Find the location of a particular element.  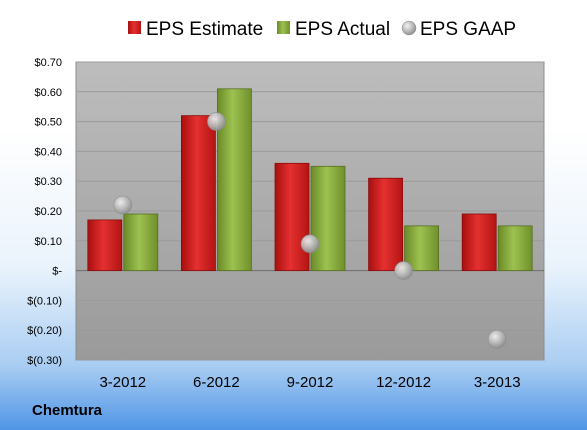

bar-eps-estimate-12-2012 is located at coordinates (386, 224).